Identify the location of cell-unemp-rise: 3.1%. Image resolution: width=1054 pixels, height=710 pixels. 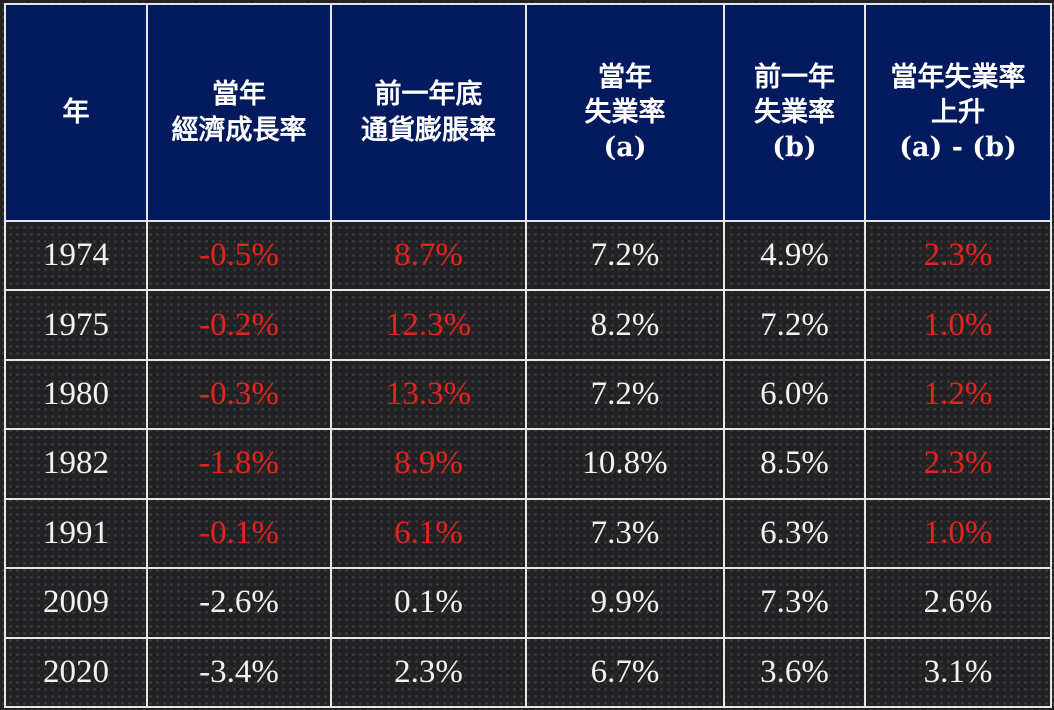
(958, 672).